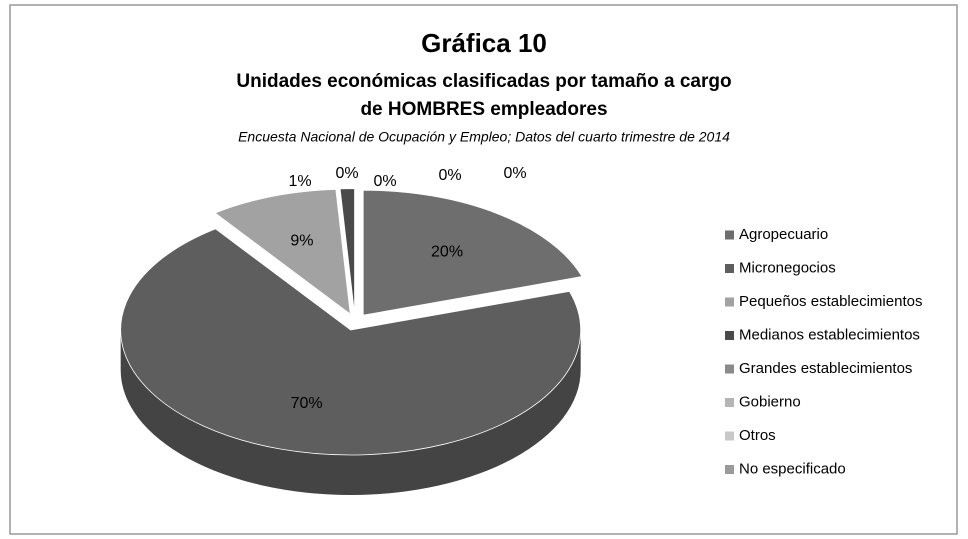 The image size is (968, 539). Describe the element at coordinates (484, 43) in the screenshot. I see `chart-title: Gráfica 10` at that location.